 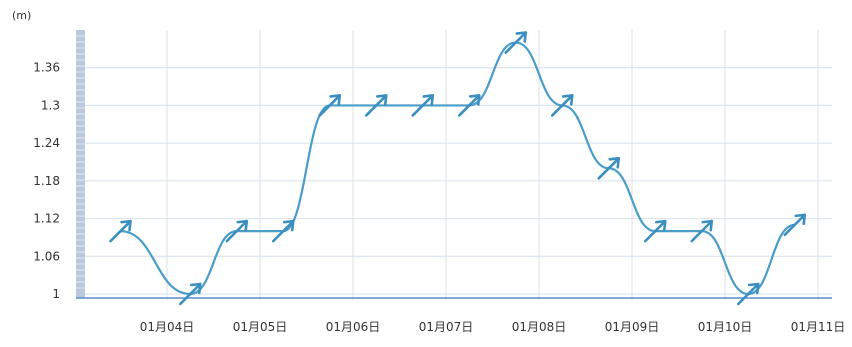 What do you see at coordinates (818, 327) in the screenshot?
I see `x-tick-label: 01月11日` at bounding box center [818, 327].